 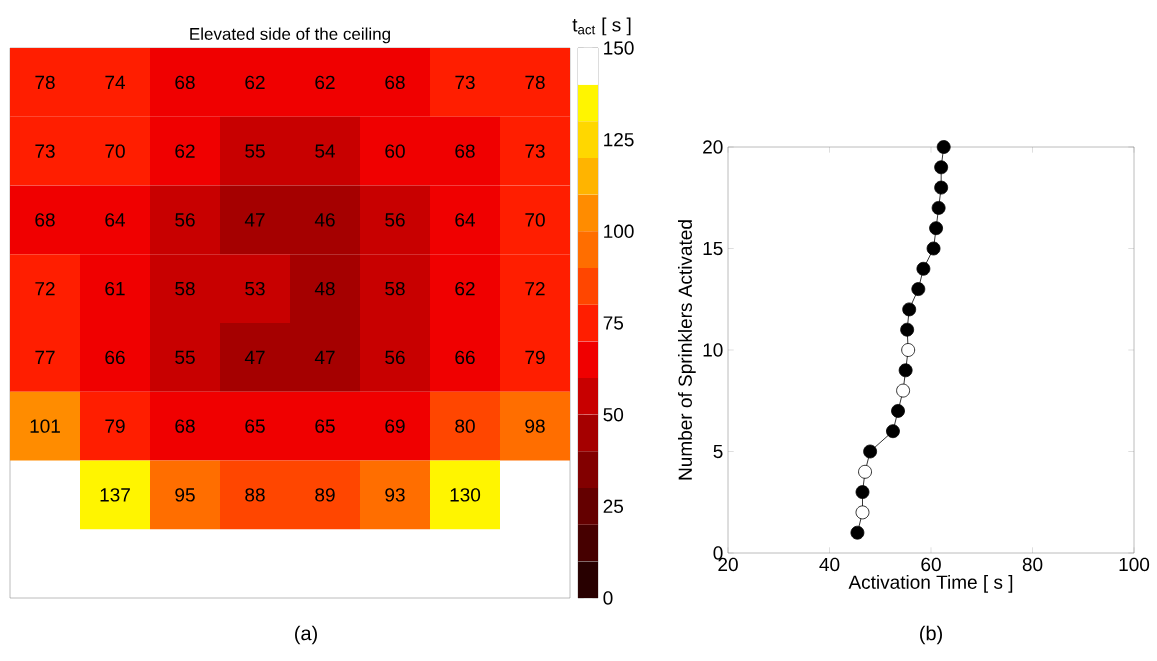 I want to click on color-bar-label: 125, so click(x=619, y=139).